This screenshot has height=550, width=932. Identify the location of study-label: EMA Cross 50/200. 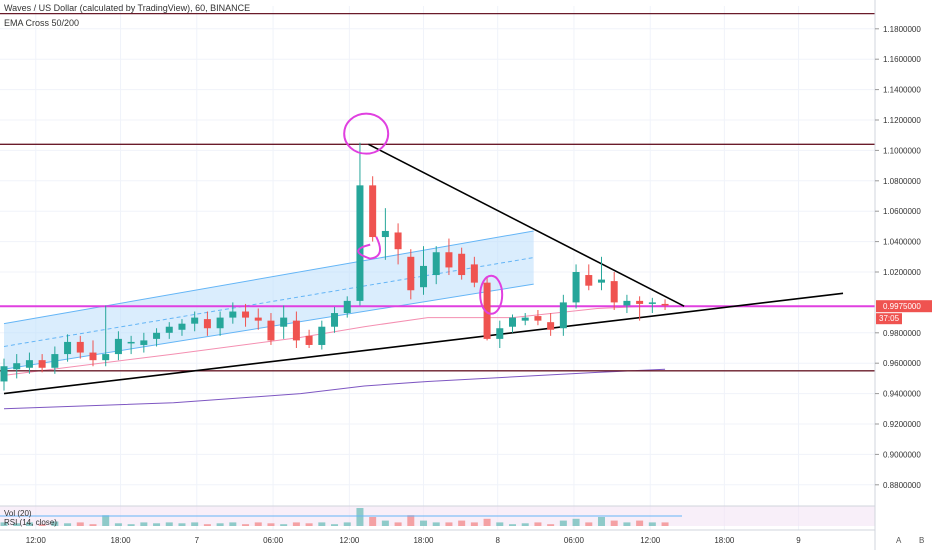
(42, 23).